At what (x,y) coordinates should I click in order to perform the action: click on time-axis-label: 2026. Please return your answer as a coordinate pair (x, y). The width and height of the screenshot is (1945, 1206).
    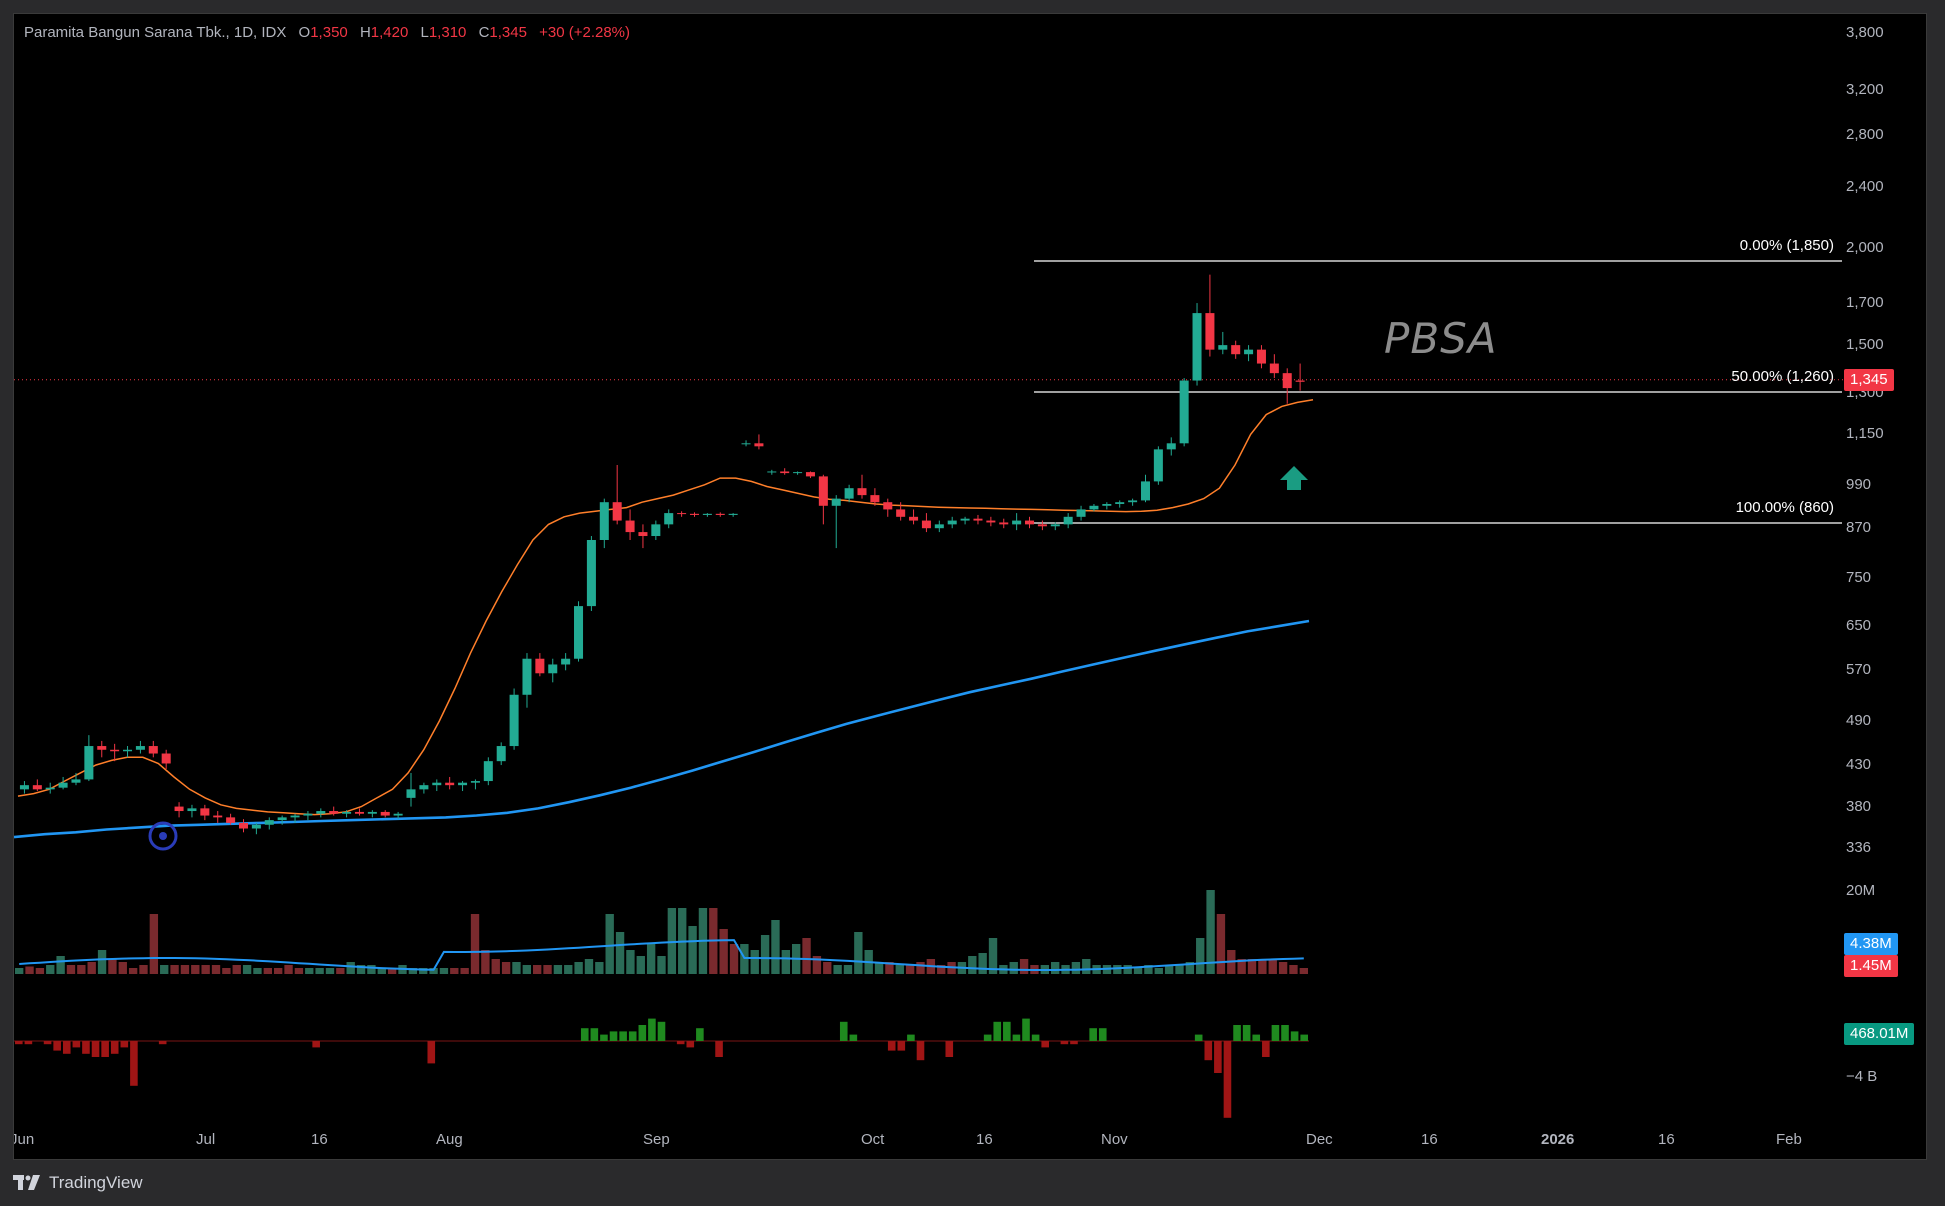
    Looking at the image, I should click on (1558, 1139).